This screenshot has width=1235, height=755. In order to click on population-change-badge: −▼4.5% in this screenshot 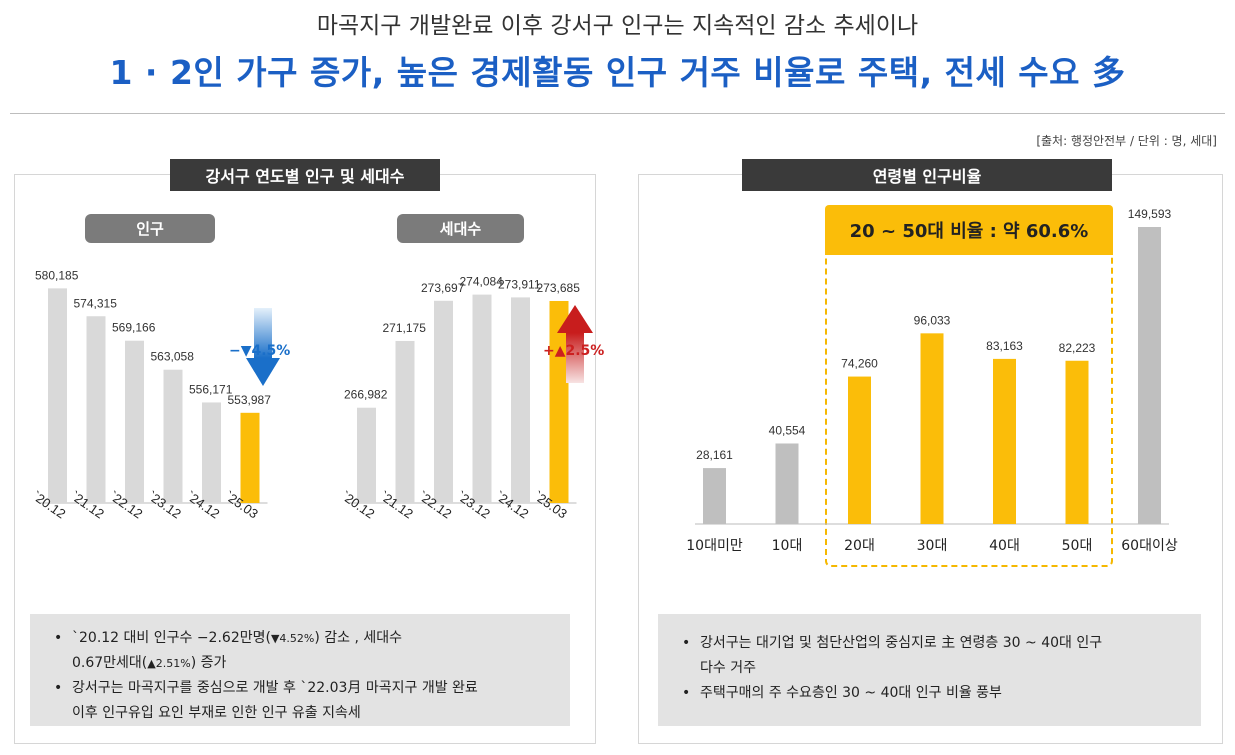, I will do `click(260, 351)`.